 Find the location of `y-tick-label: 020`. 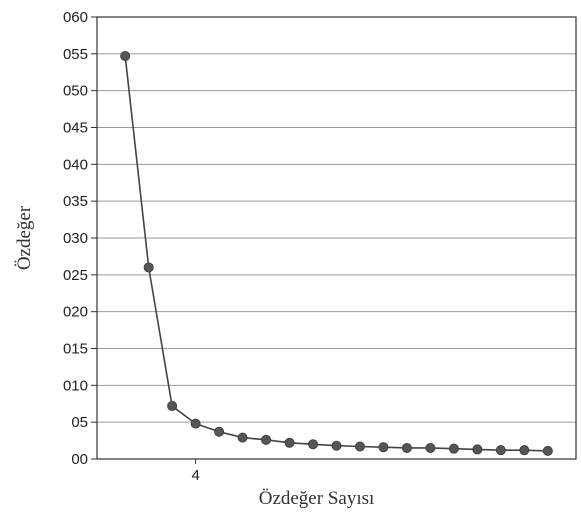

y-tick-label: 020 is located at coordinates (75, 312).